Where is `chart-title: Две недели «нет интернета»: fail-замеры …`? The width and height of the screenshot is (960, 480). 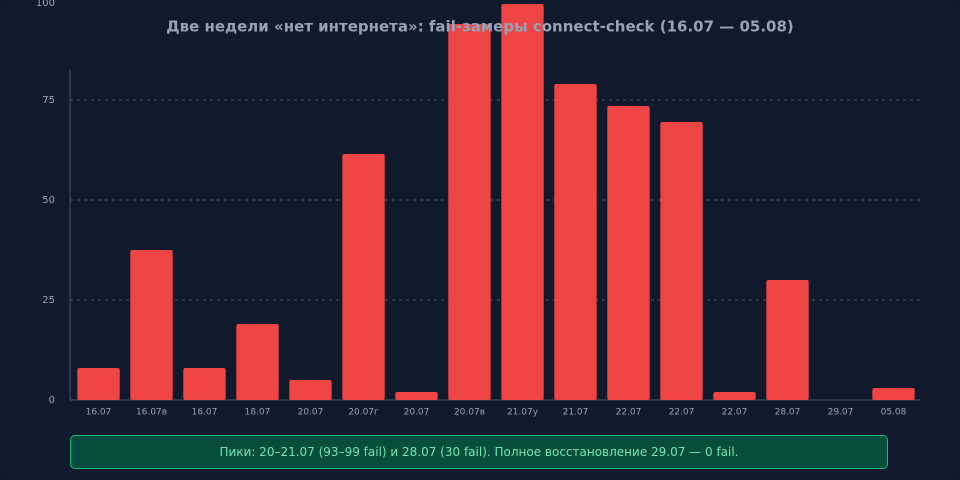
chart-title: Две недели «нет интернета»: fail-замеры … is located at coordinates (480, 27).